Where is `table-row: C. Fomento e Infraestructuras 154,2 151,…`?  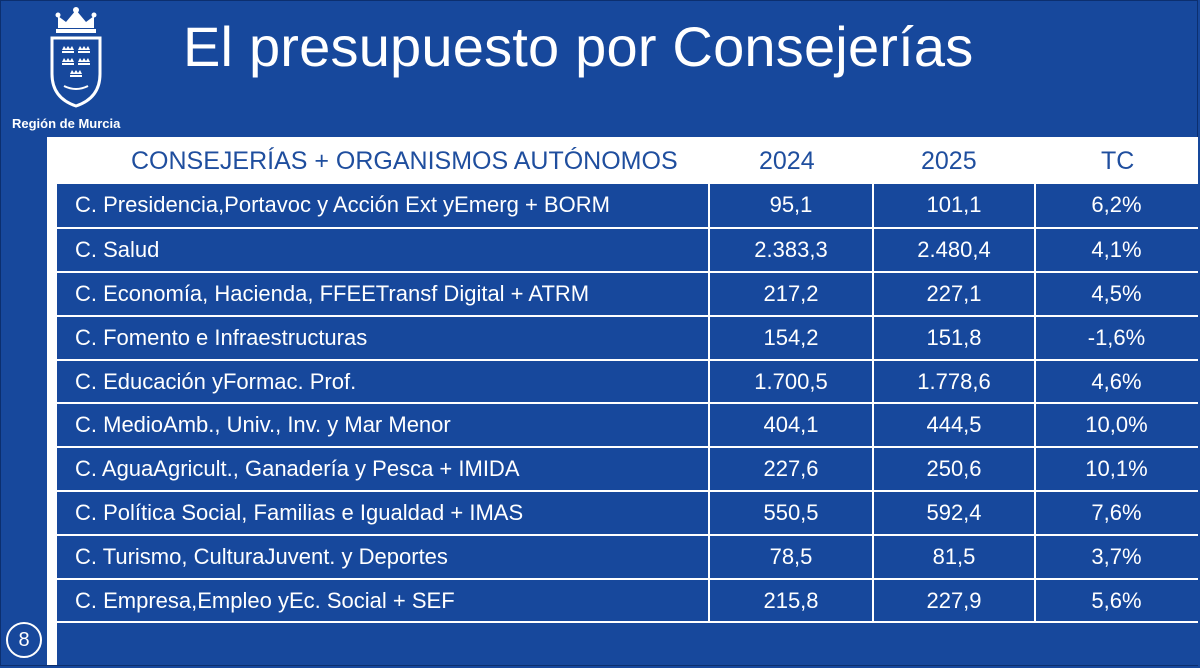
table-row: C. Fomento e Infraestructuras 154,2 151,… is located at coordinates (627, 336).